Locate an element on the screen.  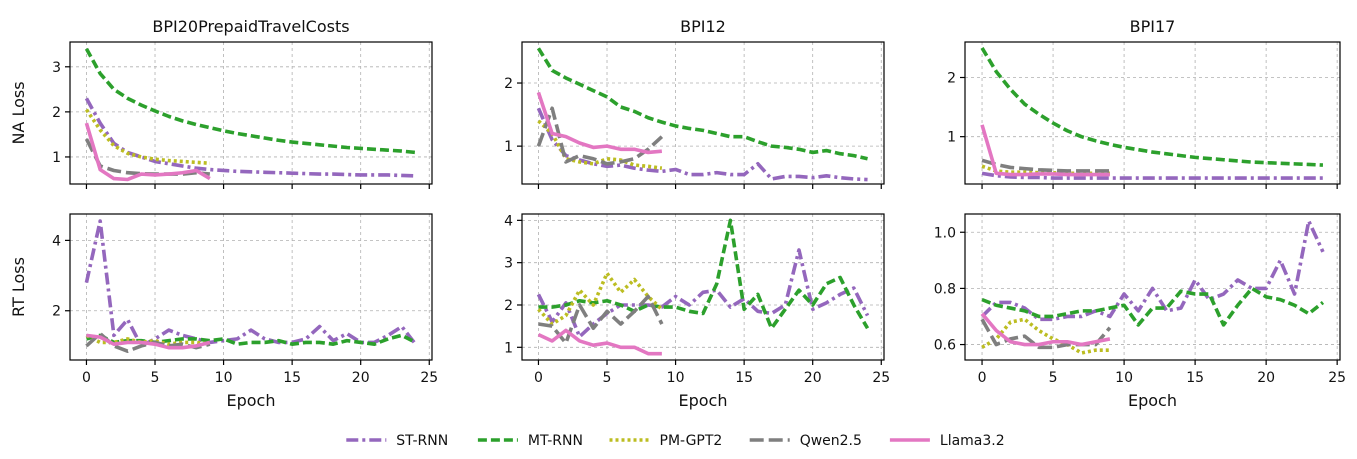
y-axis-label: RT Loss is located at coordinates (18, 287).